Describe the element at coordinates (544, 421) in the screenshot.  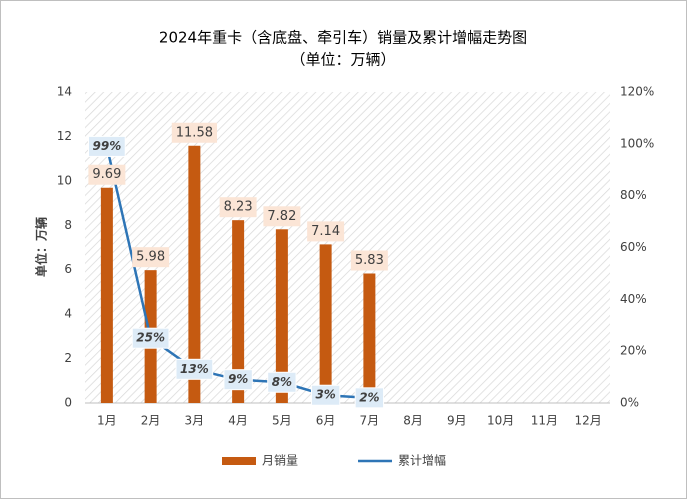
I see `x-tick-label: 11月` at that location.